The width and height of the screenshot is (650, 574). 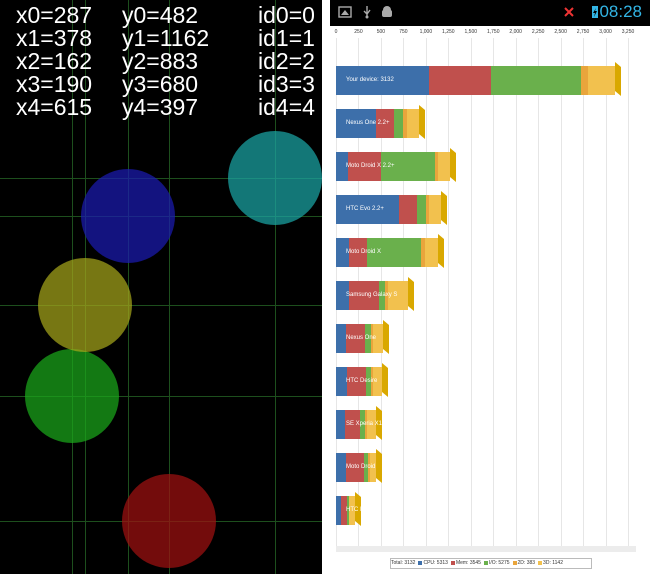 What do you see at coordinates (538, 32) in the screenshot?
I see `x-tick-label: 2,250` at bounding box center [538, 32].